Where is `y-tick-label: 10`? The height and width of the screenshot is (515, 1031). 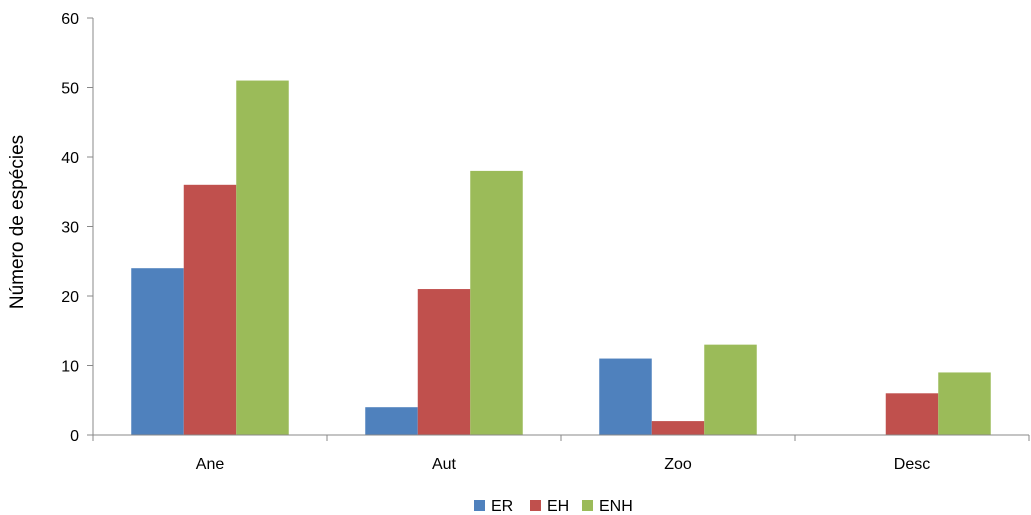
y-tick-label: 10 is located at coordinates (70, 367).